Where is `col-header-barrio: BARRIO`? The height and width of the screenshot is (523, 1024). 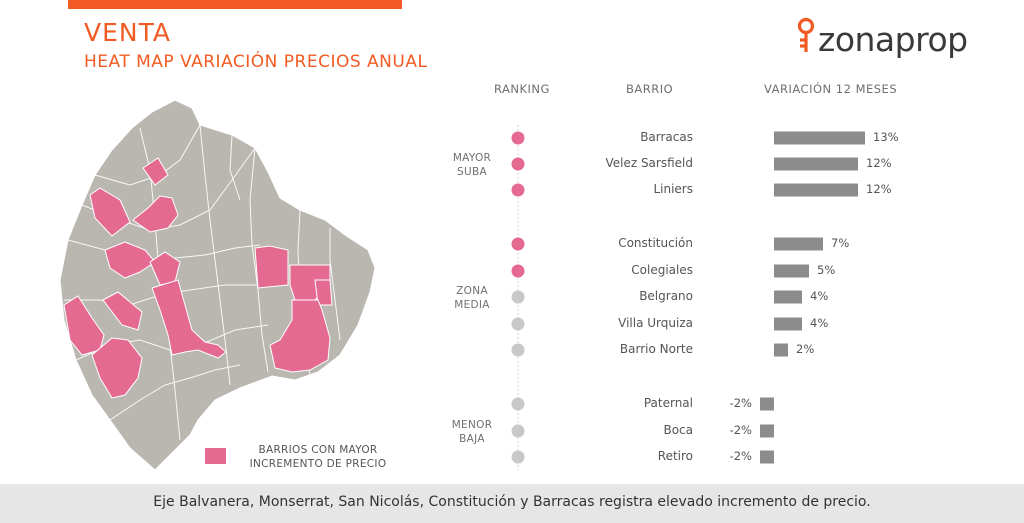
col-header-barrio: BARRIO is located at coordinates (650, 89).